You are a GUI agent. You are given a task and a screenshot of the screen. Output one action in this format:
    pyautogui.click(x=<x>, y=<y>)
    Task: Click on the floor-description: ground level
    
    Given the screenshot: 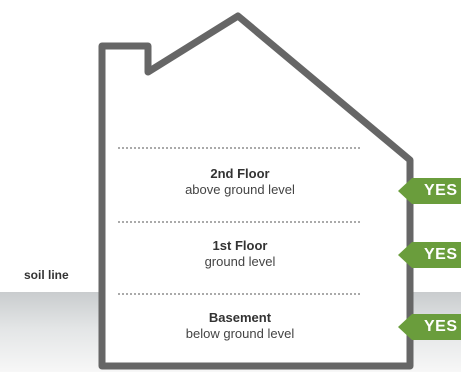 What is the action you would take?
    pyautogui.click(x=240, y=262)
    